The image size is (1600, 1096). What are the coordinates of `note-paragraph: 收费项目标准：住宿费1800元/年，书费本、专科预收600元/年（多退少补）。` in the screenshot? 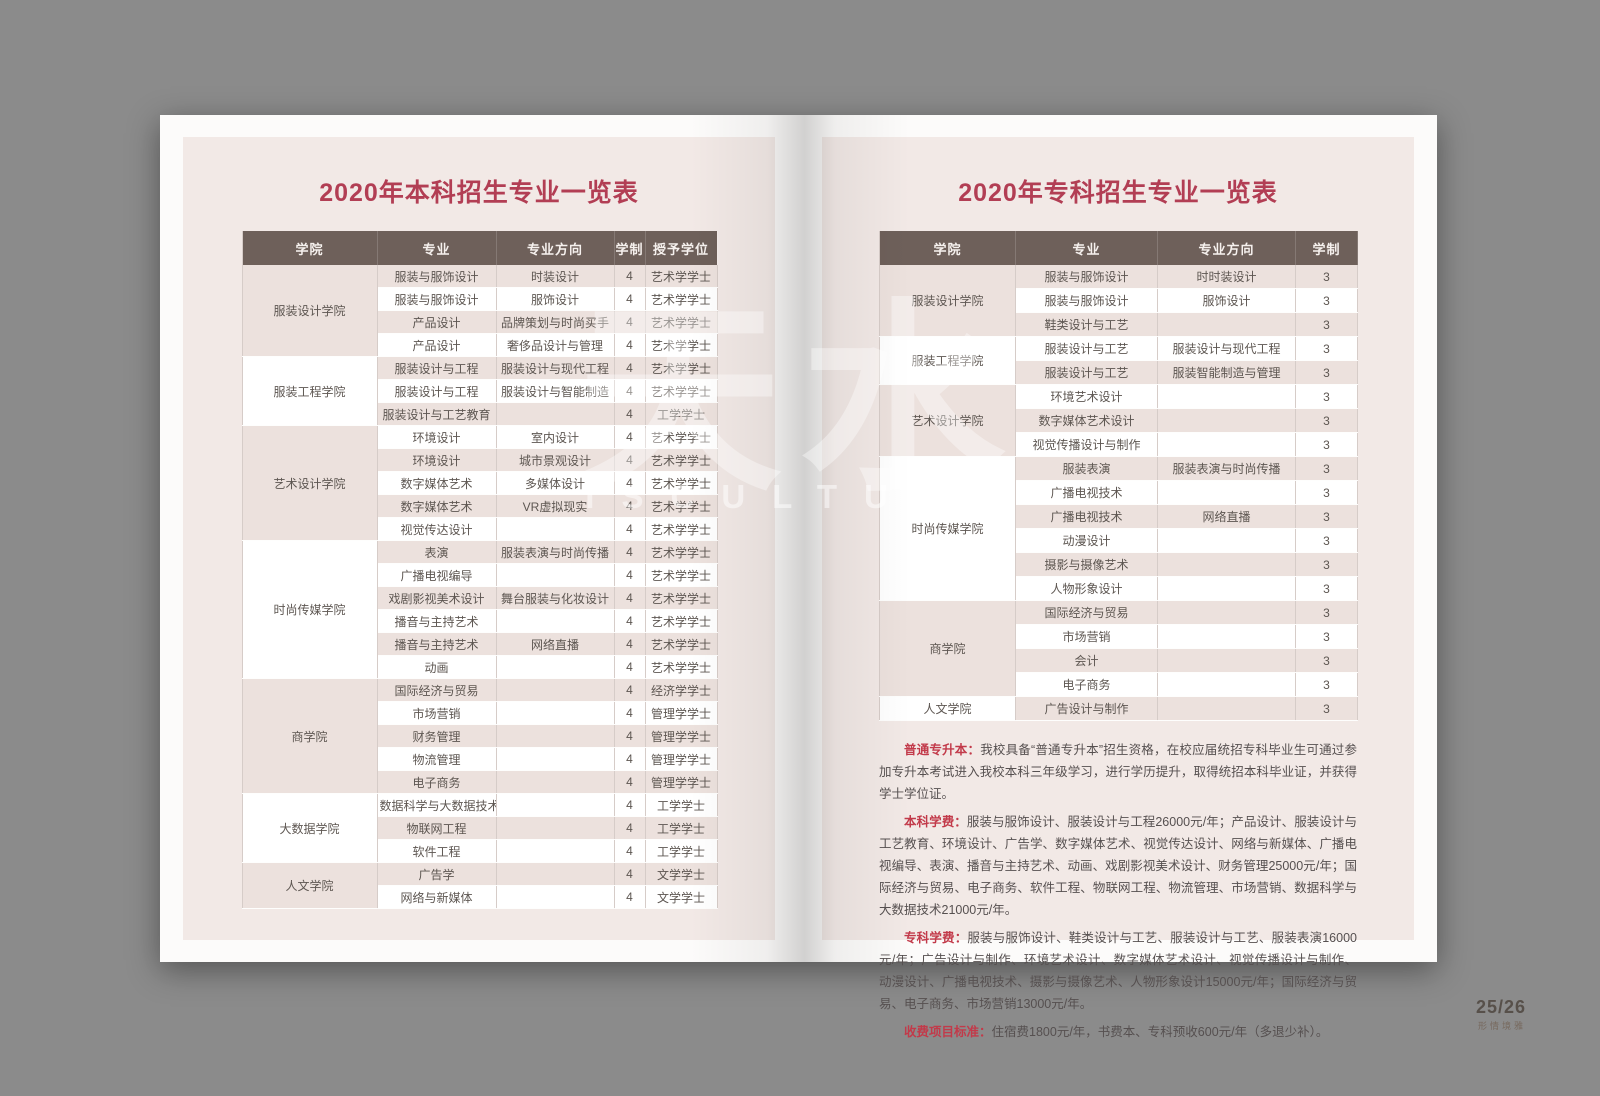 It's located at (1118, 1032).